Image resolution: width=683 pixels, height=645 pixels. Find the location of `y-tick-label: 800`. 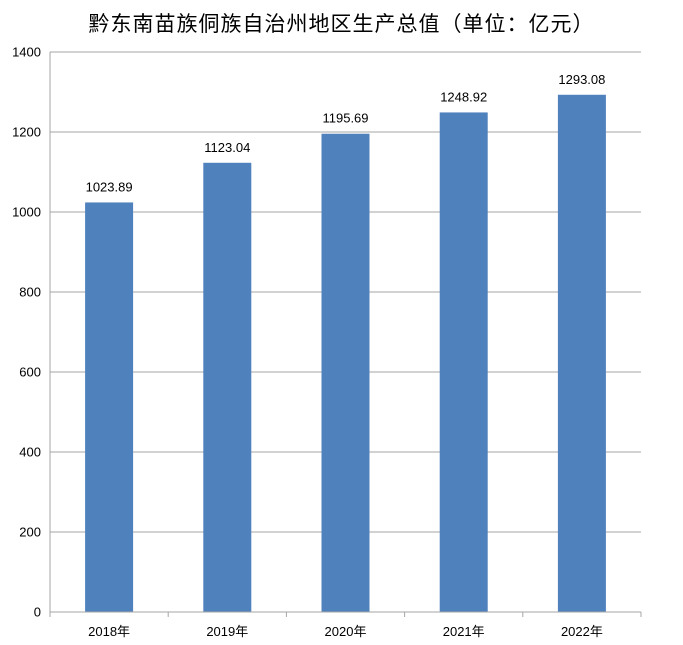

y-tick-label: 800 is located at coordinates (30, 292).